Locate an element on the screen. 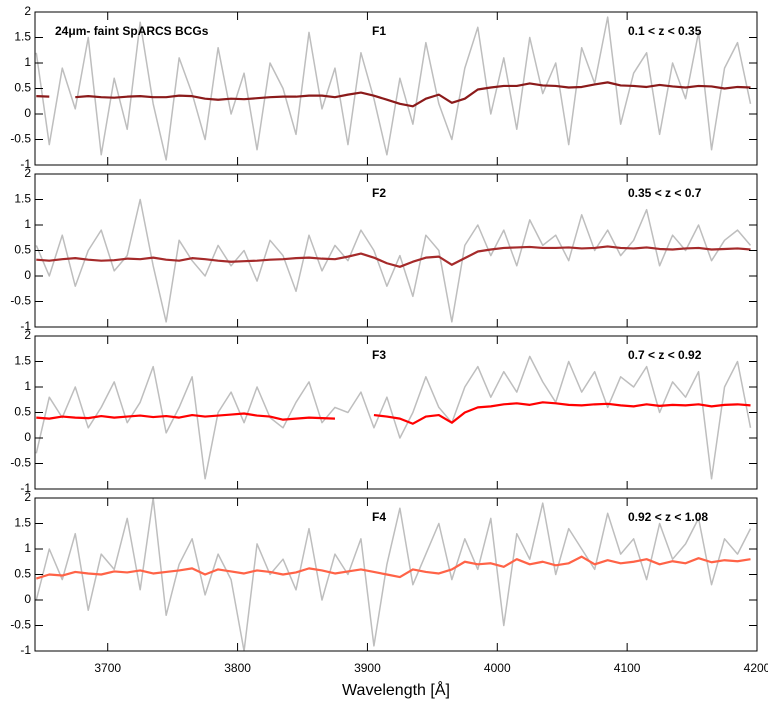 The height and width of the screenshot is (708, 768). redshift-range: 0.35 < z < 0.7 is located at coordinates (665, 193).